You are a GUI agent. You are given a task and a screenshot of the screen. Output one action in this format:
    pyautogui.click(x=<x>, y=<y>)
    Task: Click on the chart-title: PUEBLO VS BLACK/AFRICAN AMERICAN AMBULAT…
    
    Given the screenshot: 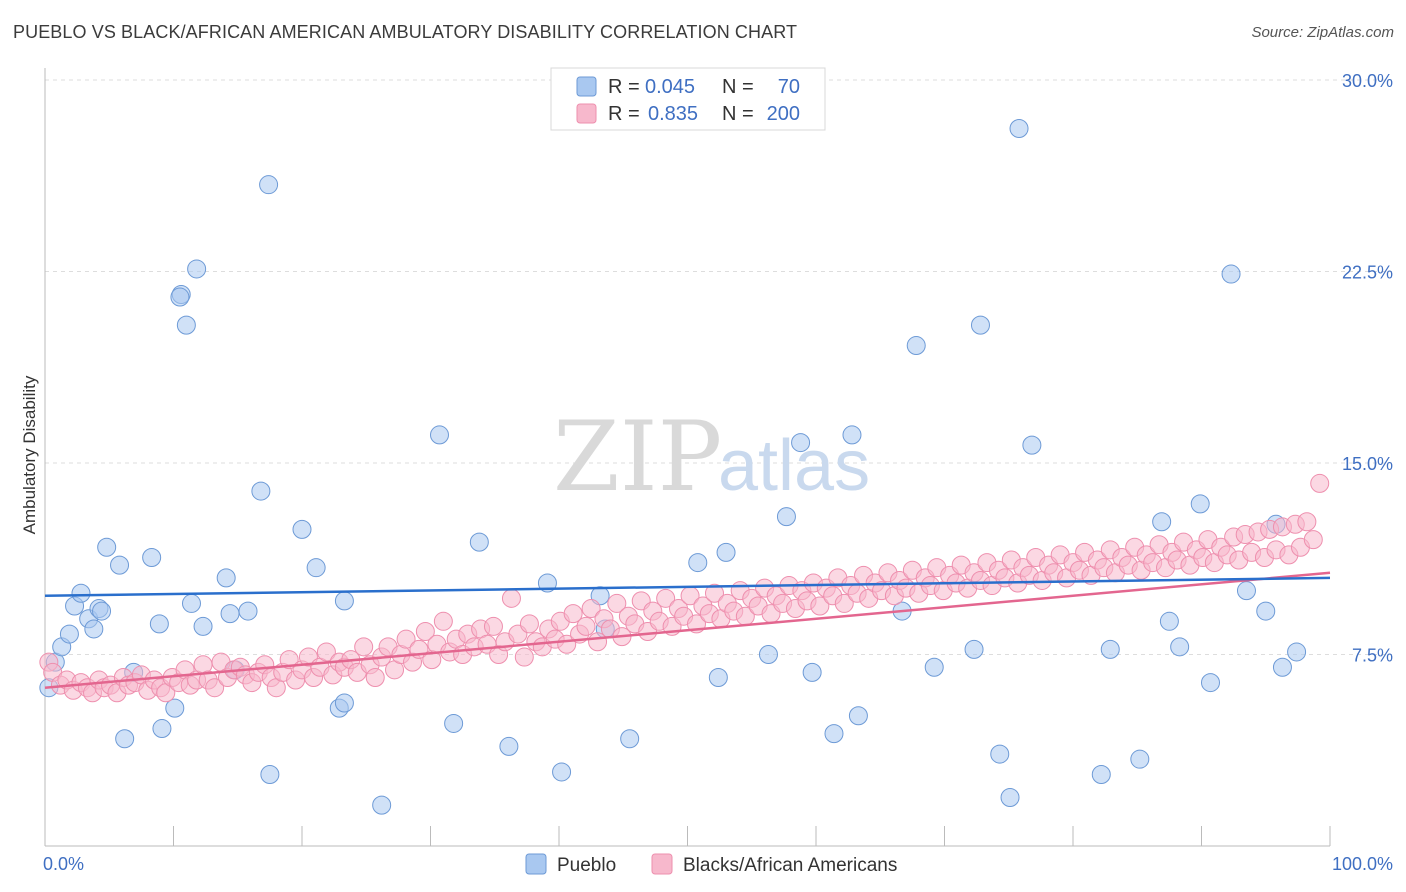 What is the action you would take?
    pyautogui.click(x=405, y=32)
    